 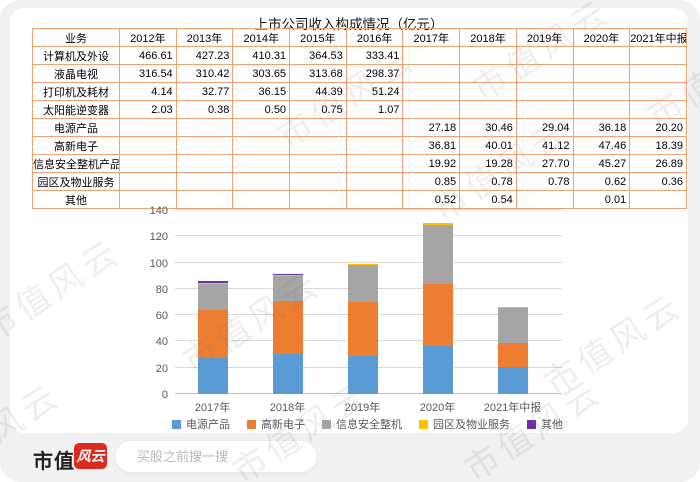 What do you see at coordinates (437, 408) in the screenshot?
I see `x-axis-label: 2020年` at bounding box center [437, 408].